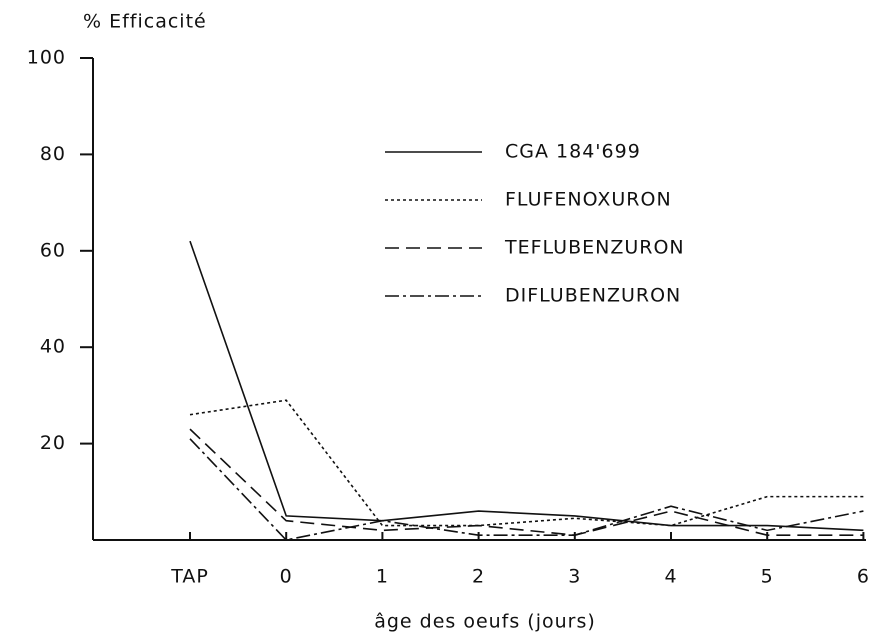  What do you see at coordinates (145, 22) in the screenshot?
I see `chart-title: % Efficacité` at bounding box center [145, 22].